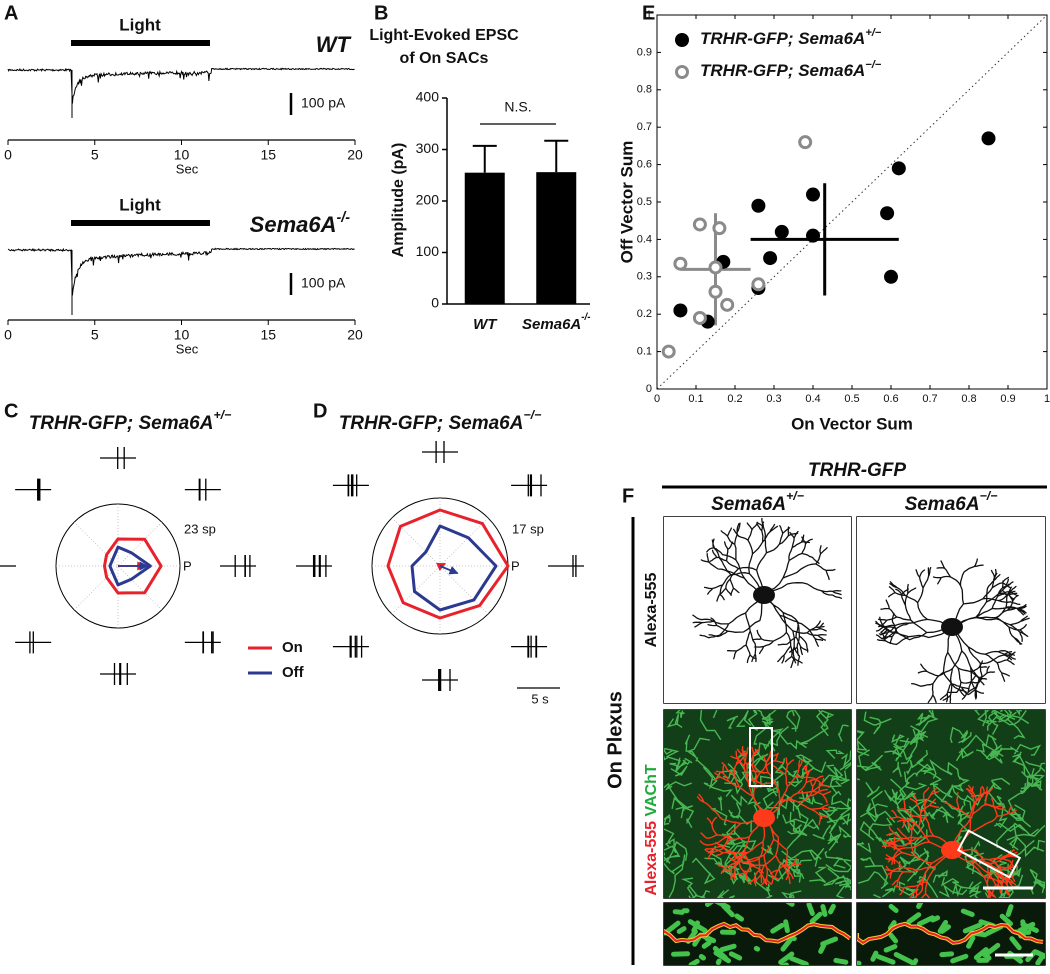 This screenshot has height=974, width=1050. What do you see at coordinates (873, 65) in the screenshot?
I see `legend-superscript: −/−` at bounding box center [873, 65].